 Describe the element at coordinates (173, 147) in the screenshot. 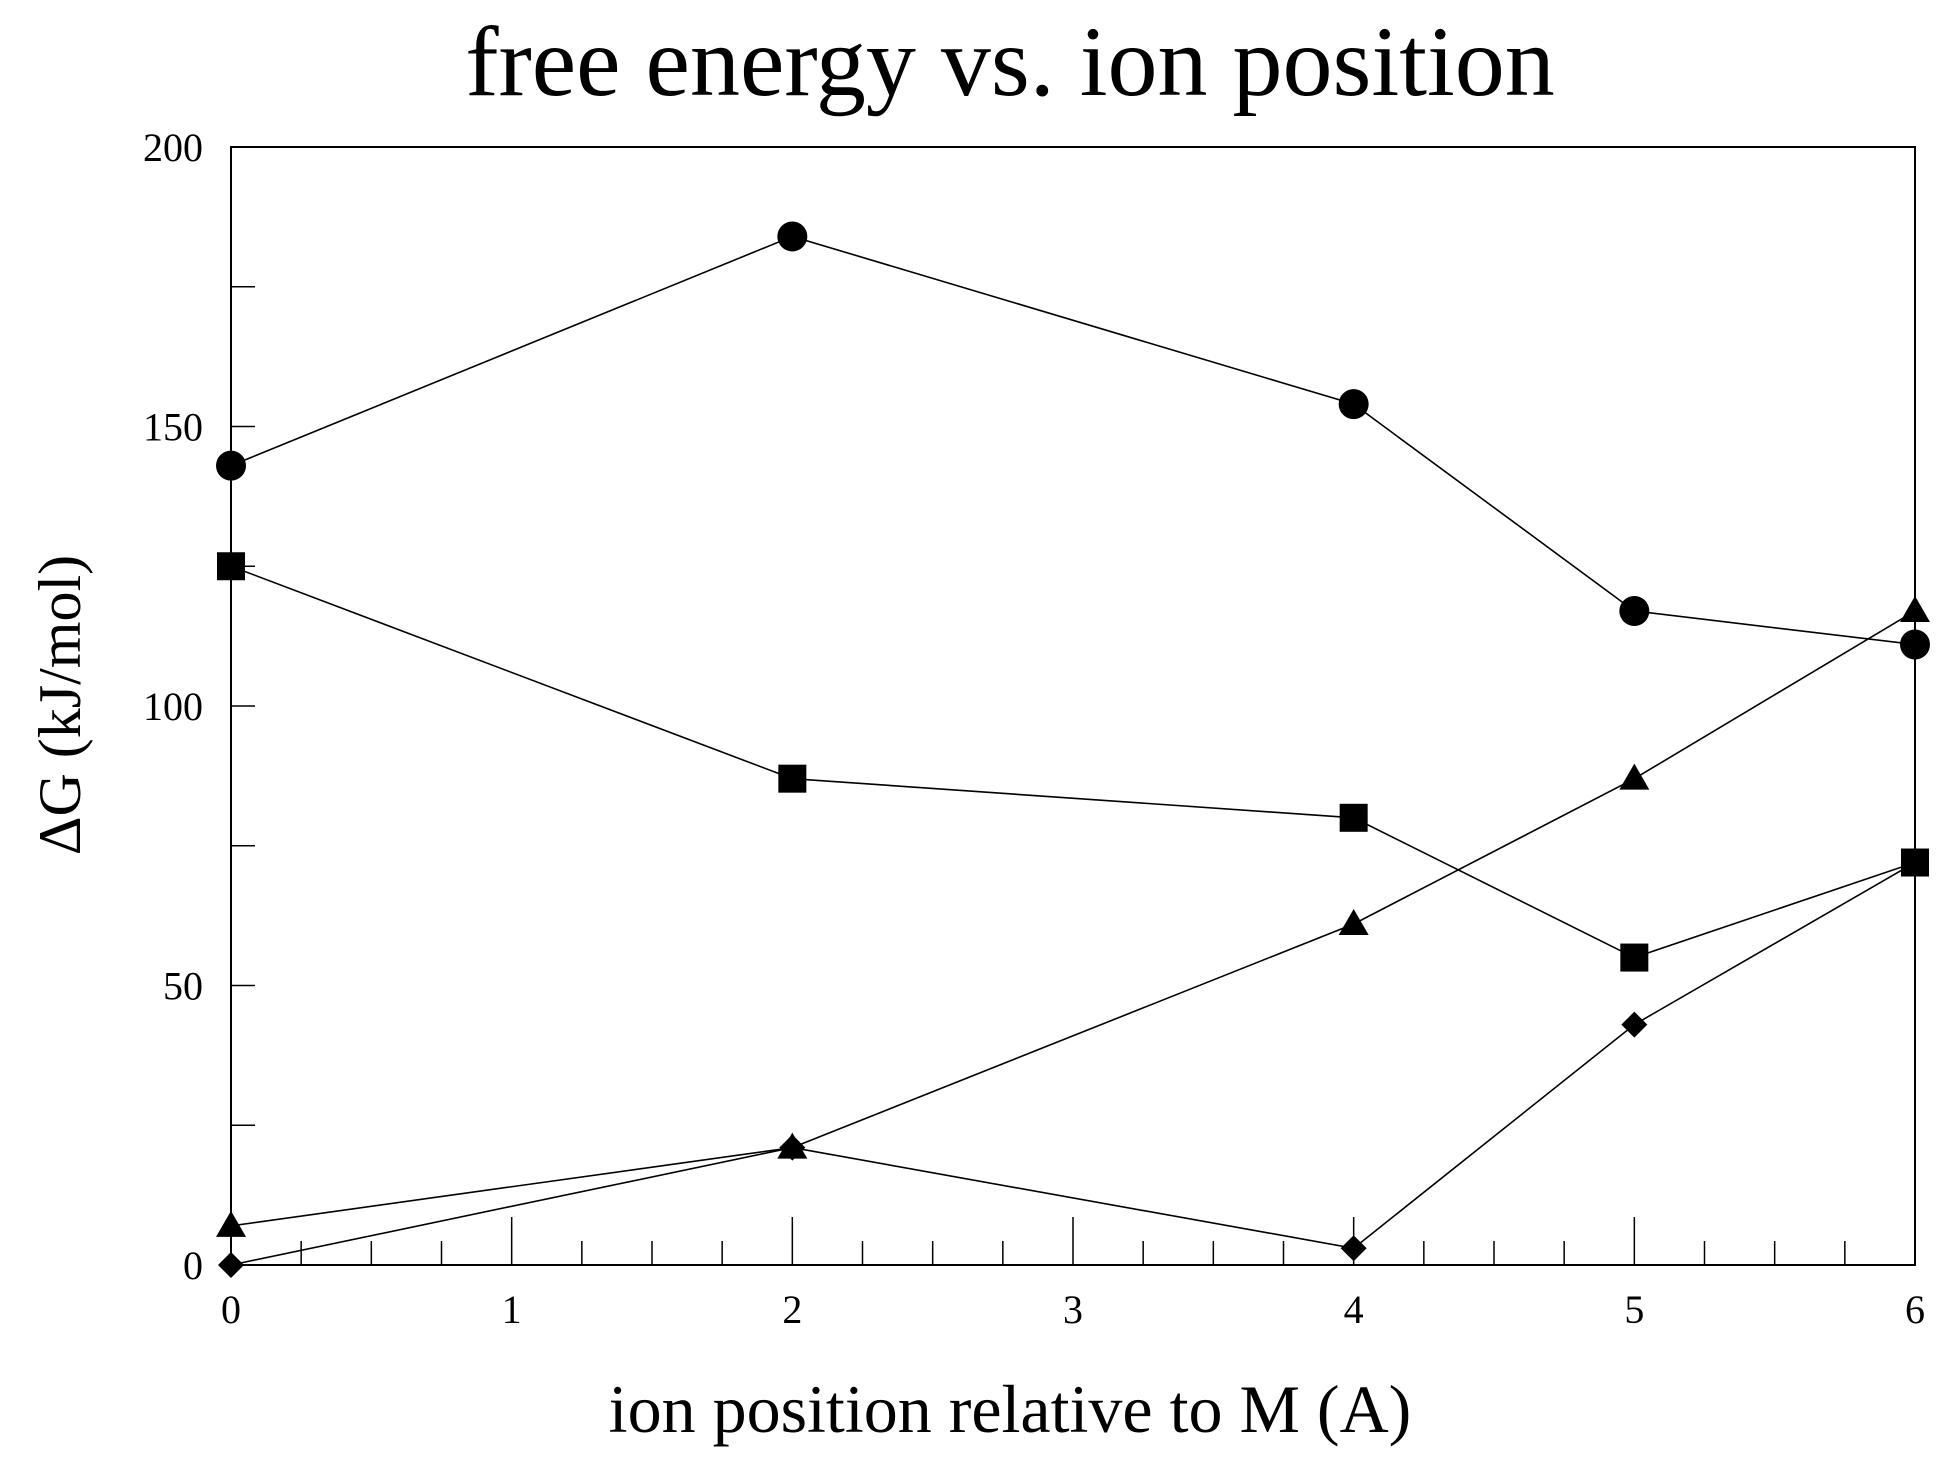

I see `y-tick-label: 200` at that location.